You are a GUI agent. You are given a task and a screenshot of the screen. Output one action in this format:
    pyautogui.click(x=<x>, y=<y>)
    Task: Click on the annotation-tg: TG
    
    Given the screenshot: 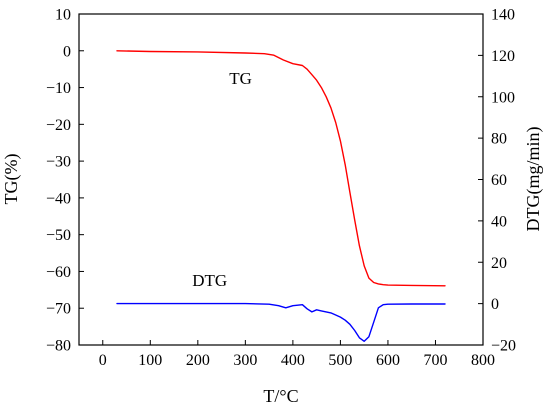 What is the action you would take?
    pyautogui.click(x=240, y=78)
    